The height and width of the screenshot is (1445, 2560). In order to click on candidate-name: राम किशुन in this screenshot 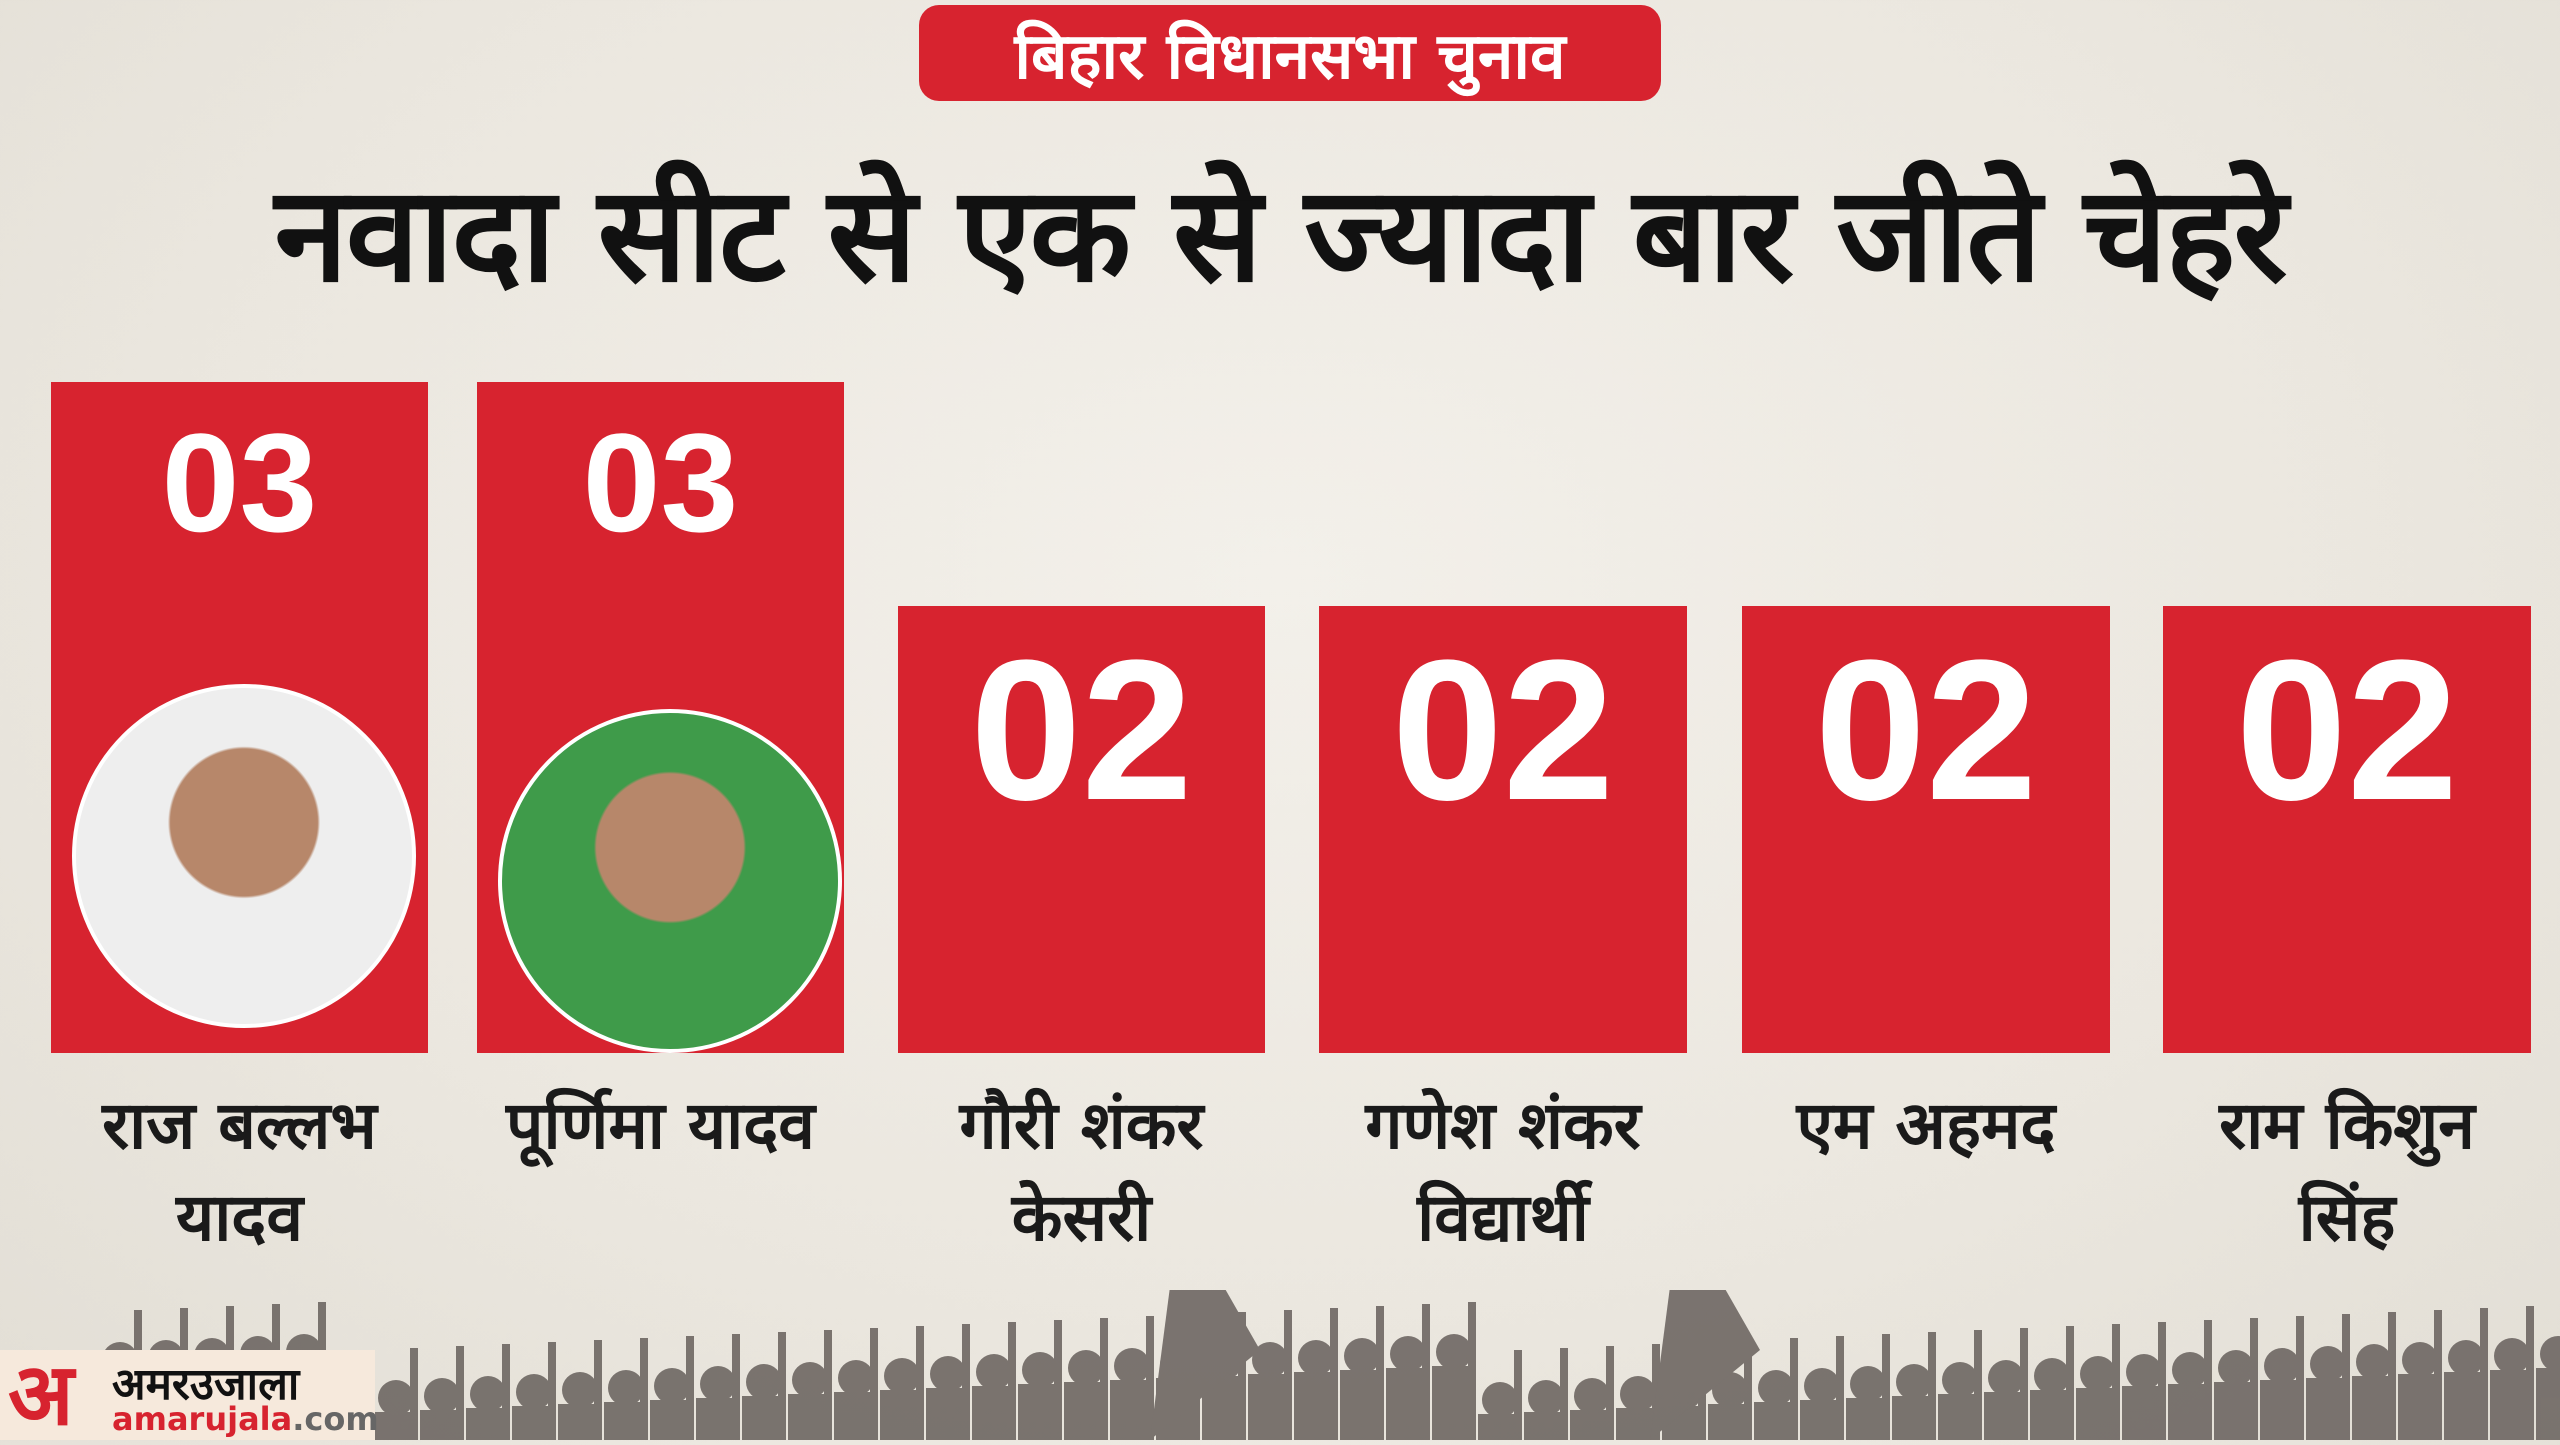, I will do `click(2347, 1125)`.